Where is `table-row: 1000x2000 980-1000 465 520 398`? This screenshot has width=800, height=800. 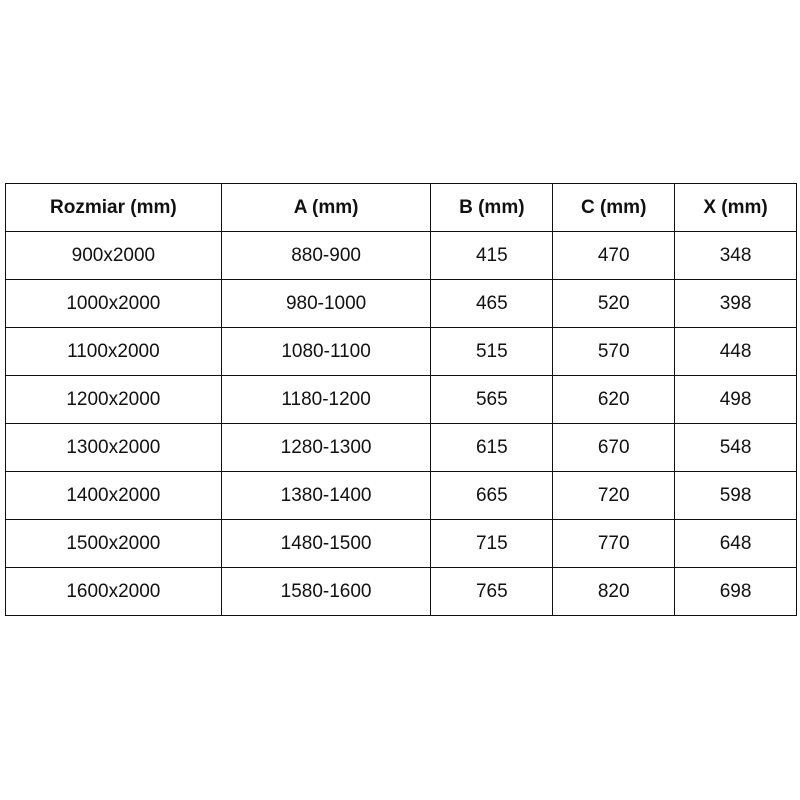
table-row: 1000x2000 980-1000 465 520 398 is located at coordinates (401, 303).